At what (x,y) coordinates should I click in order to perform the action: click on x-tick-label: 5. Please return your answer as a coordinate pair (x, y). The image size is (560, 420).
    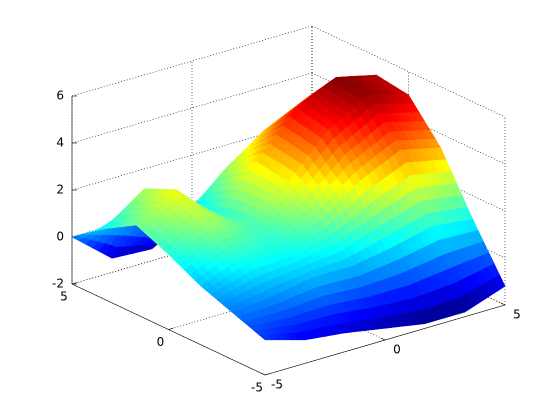
    Looking at the image, I should click on (517, 315).